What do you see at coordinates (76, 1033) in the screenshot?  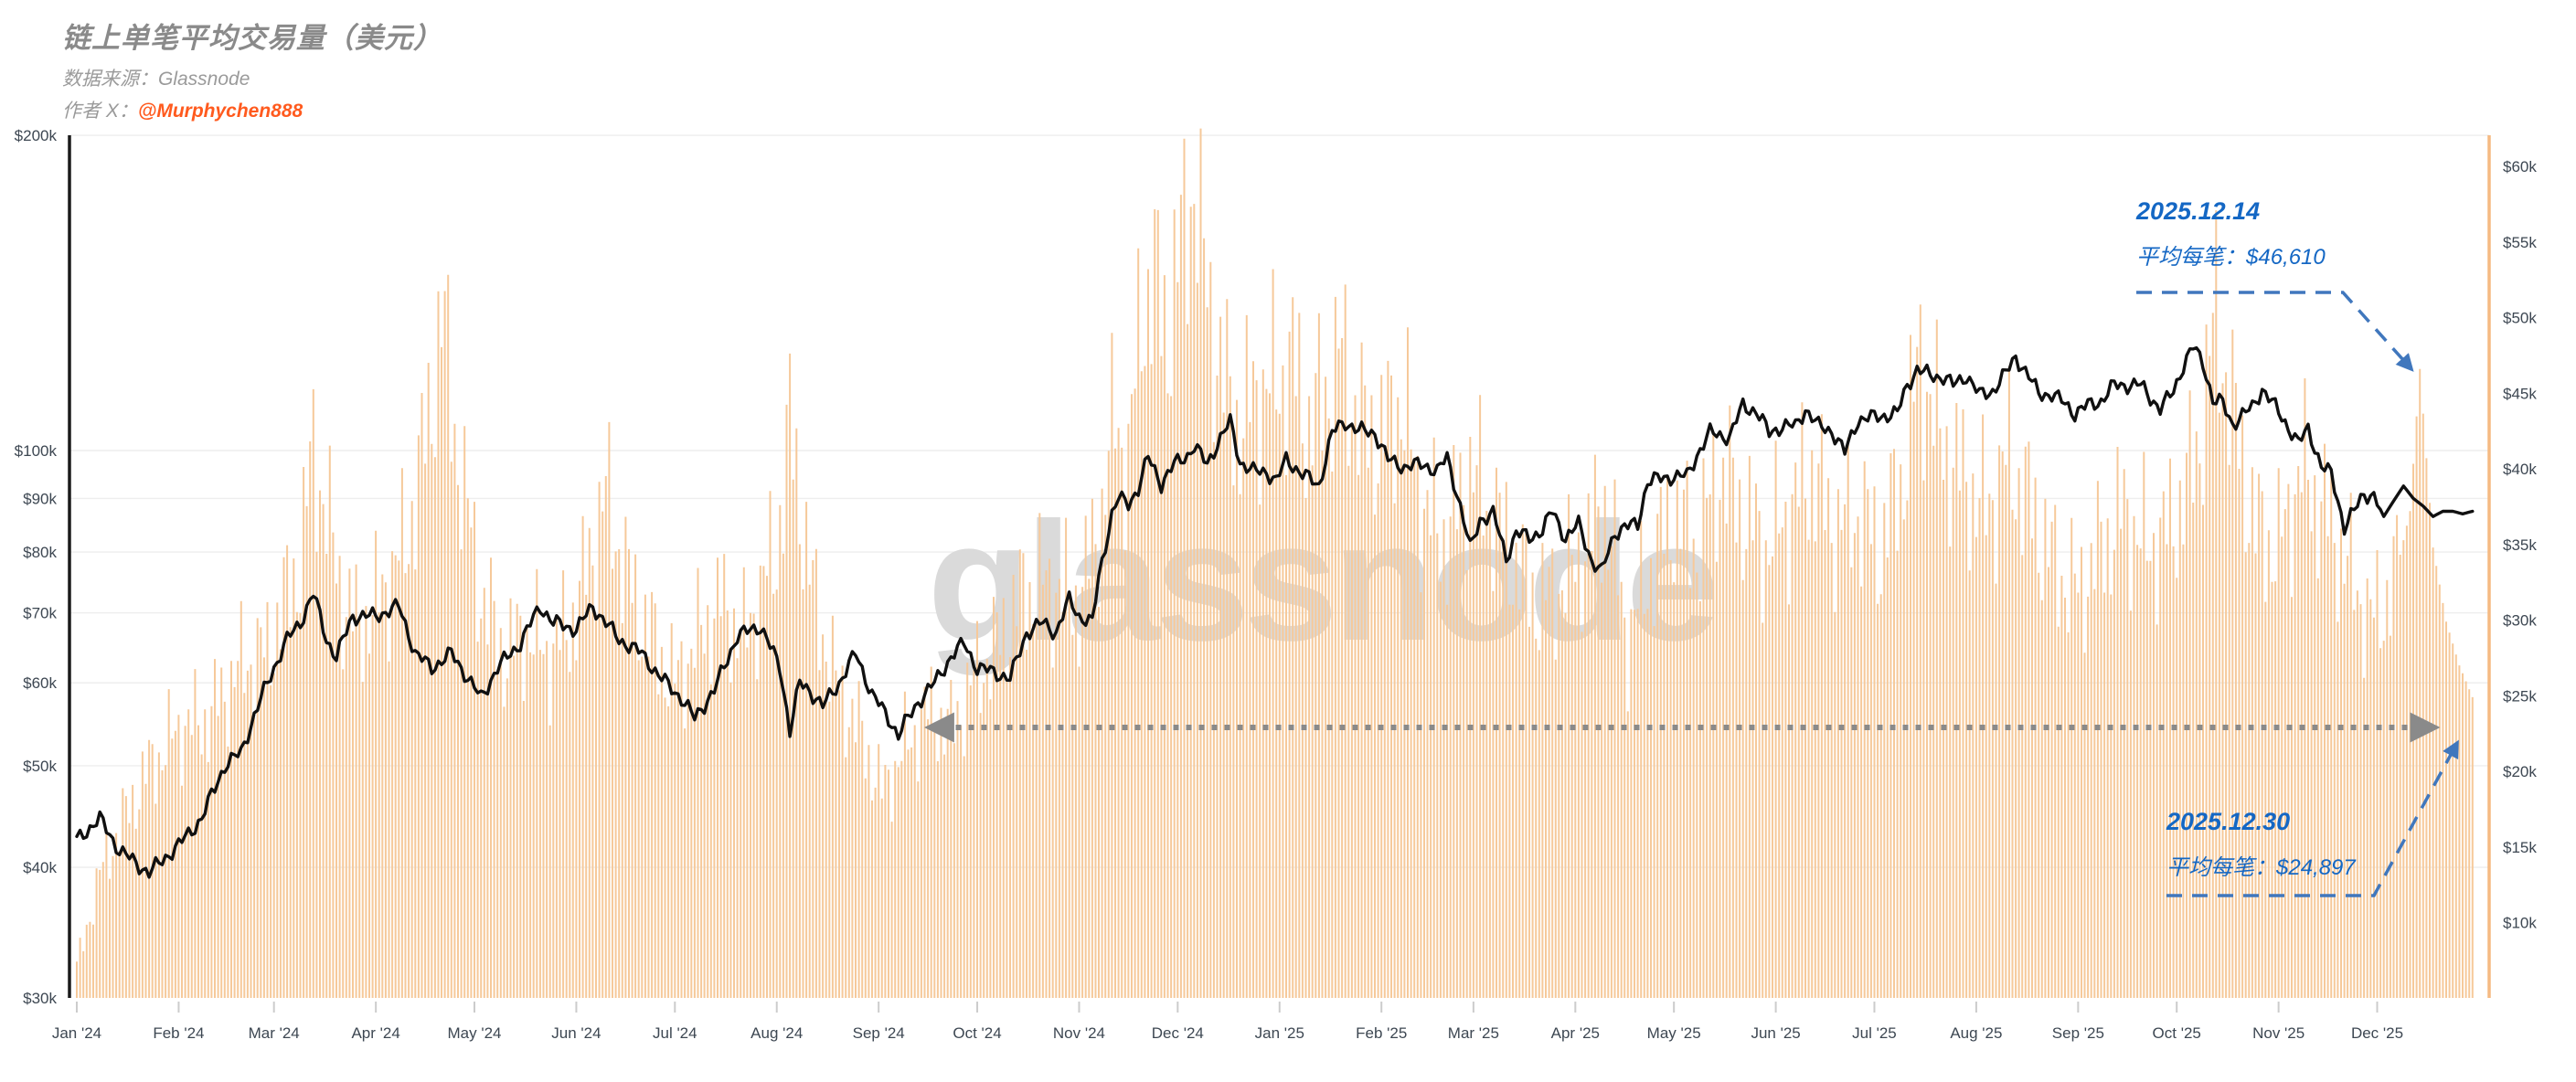 I see `x-axis-label: Jan '24` at bounding box center [76, 1033].